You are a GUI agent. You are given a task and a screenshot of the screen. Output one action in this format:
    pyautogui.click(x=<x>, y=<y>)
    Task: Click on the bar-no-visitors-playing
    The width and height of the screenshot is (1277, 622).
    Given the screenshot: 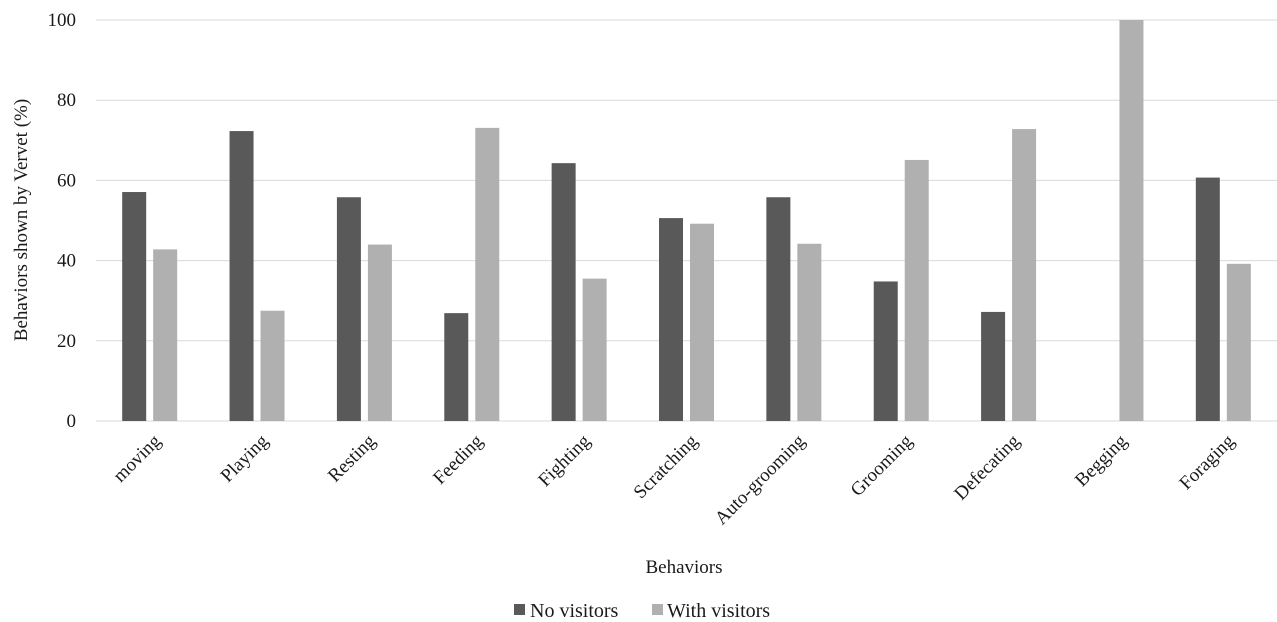 What is the action you would take?
    pyautogui.click(x=241, y=276)
    